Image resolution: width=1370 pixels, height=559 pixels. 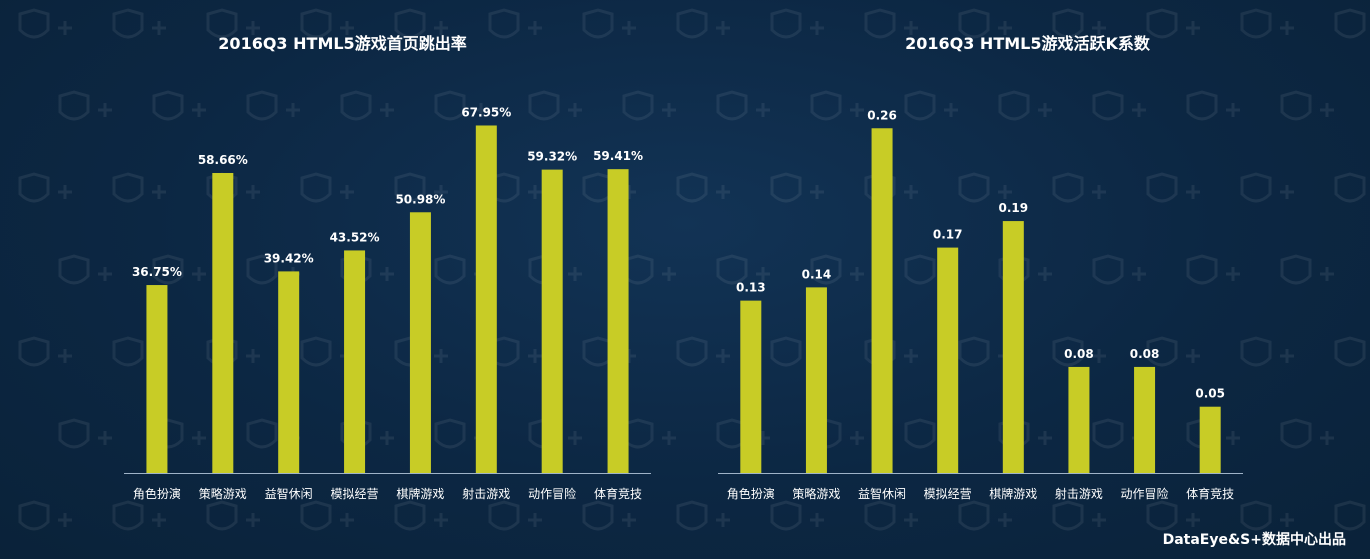 I want to click on data-label: 50.98%, so click(x=420, y=199).